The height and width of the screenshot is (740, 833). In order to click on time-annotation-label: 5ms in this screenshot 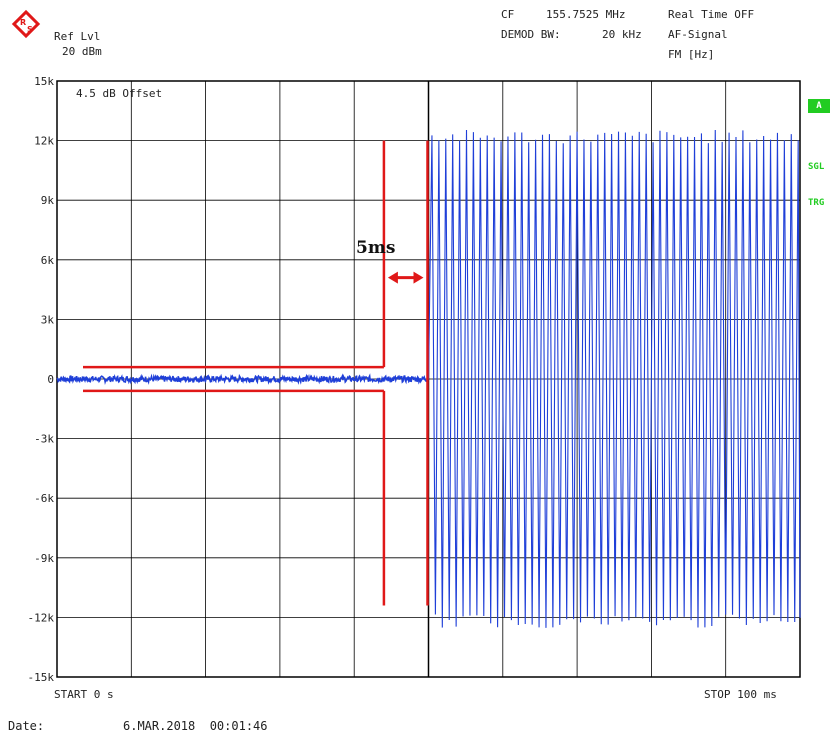, I will do `click(376, 248)`.